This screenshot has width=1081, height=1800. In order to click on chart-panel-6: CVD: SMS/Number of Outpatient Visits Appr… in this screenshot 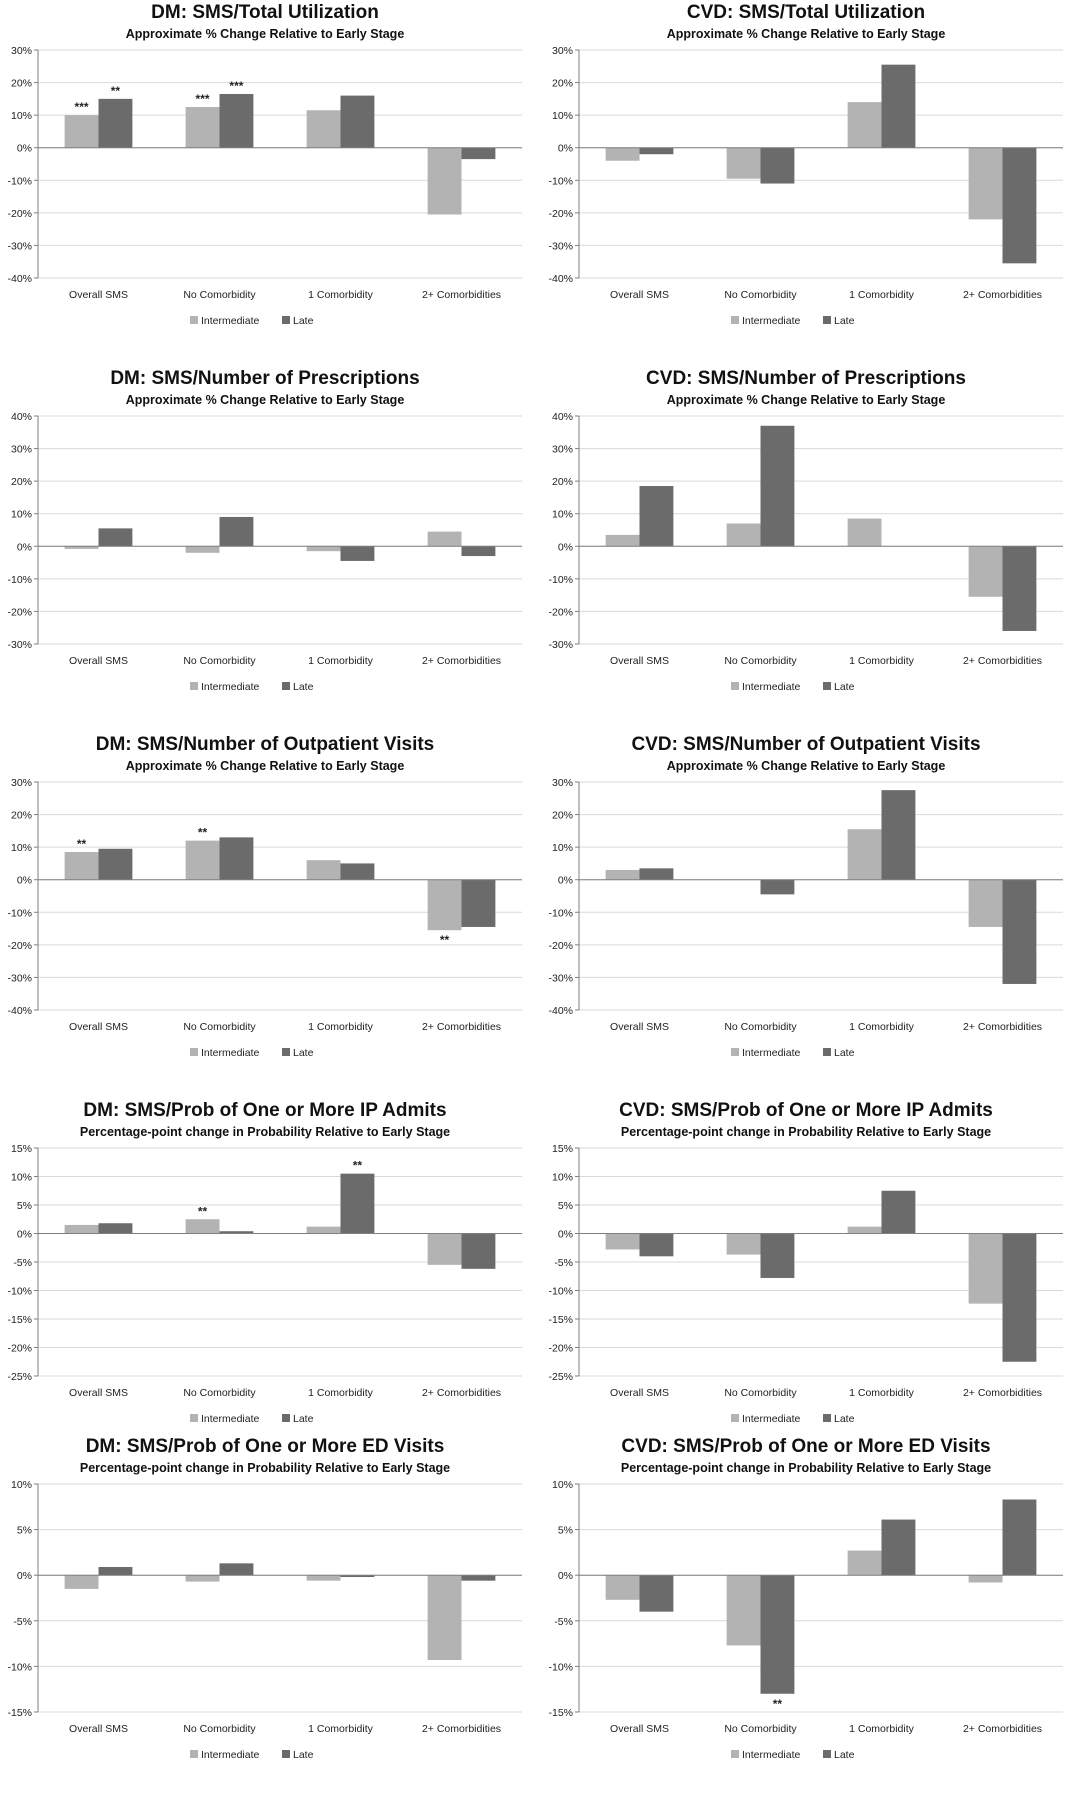, I will do `click(811, 915)`.